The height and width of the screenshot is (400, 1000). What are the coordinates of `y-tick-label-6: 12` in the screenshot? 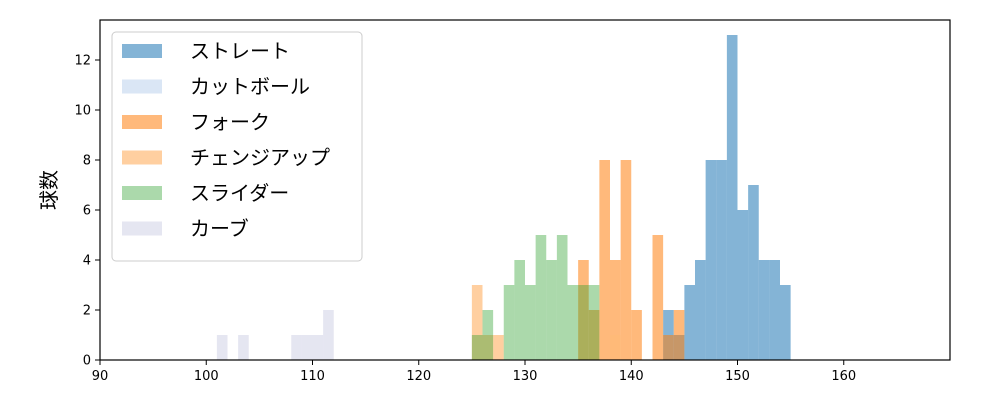 It's located at (82, 61).